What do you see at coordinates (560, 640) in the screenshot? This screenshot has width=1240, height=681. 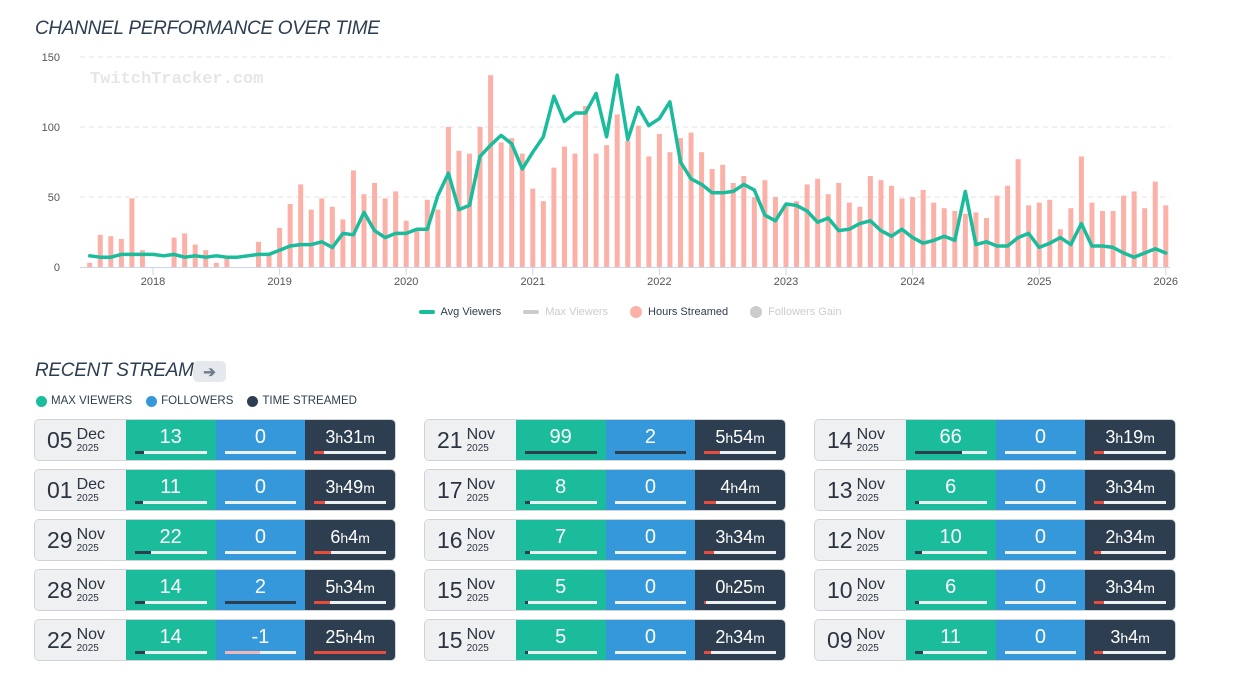 I see `max-viewers-cell: 5` at bounding box center [560, 640].